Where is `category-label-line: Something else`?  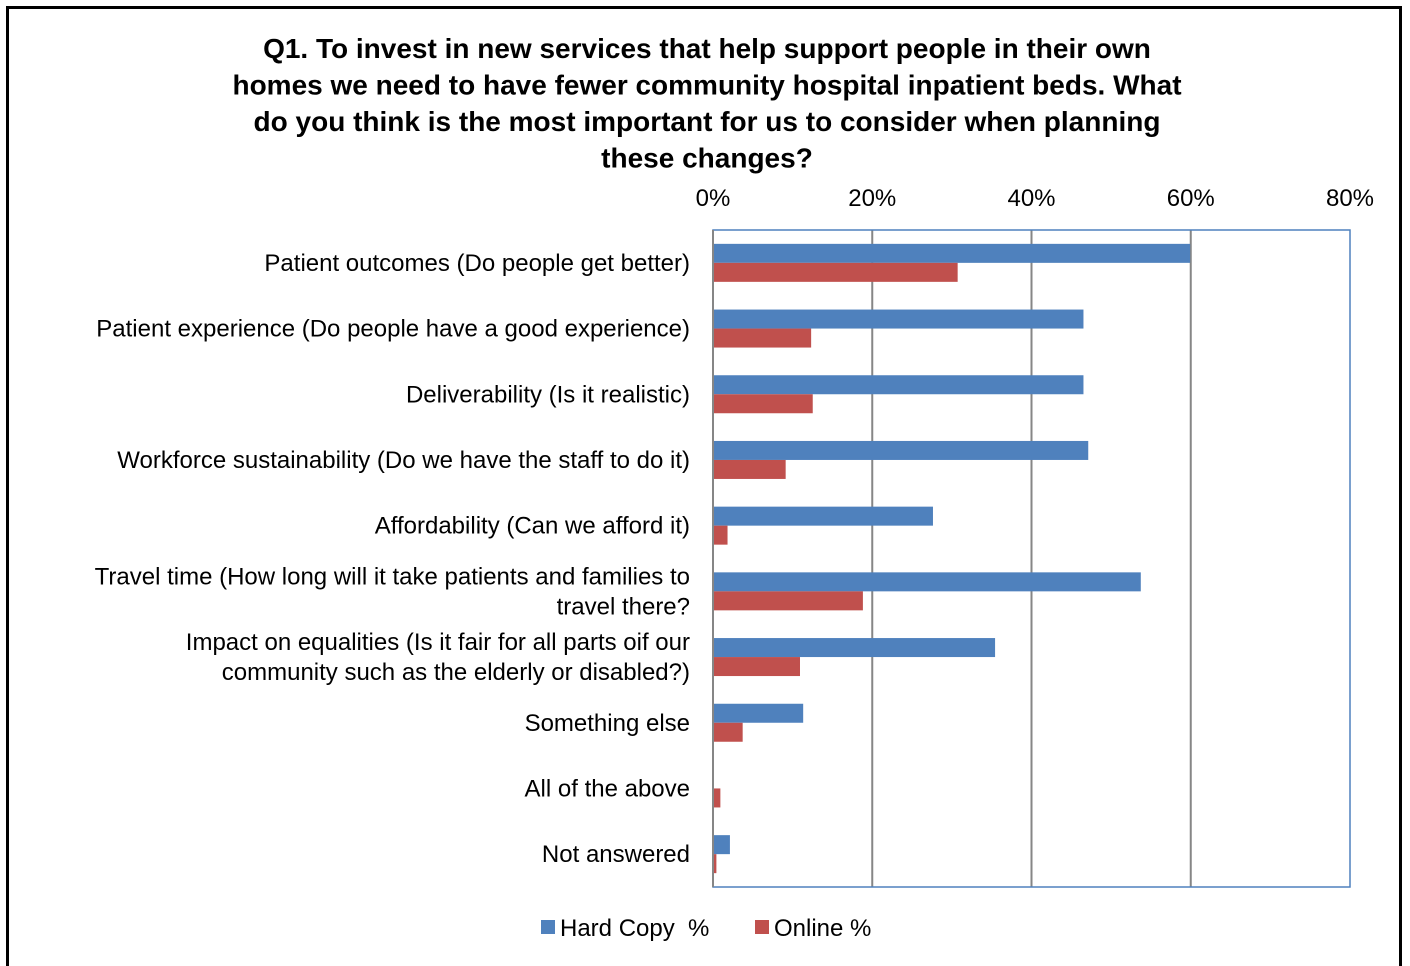
category-label-line: Something else is located at coordinates (607, 723).